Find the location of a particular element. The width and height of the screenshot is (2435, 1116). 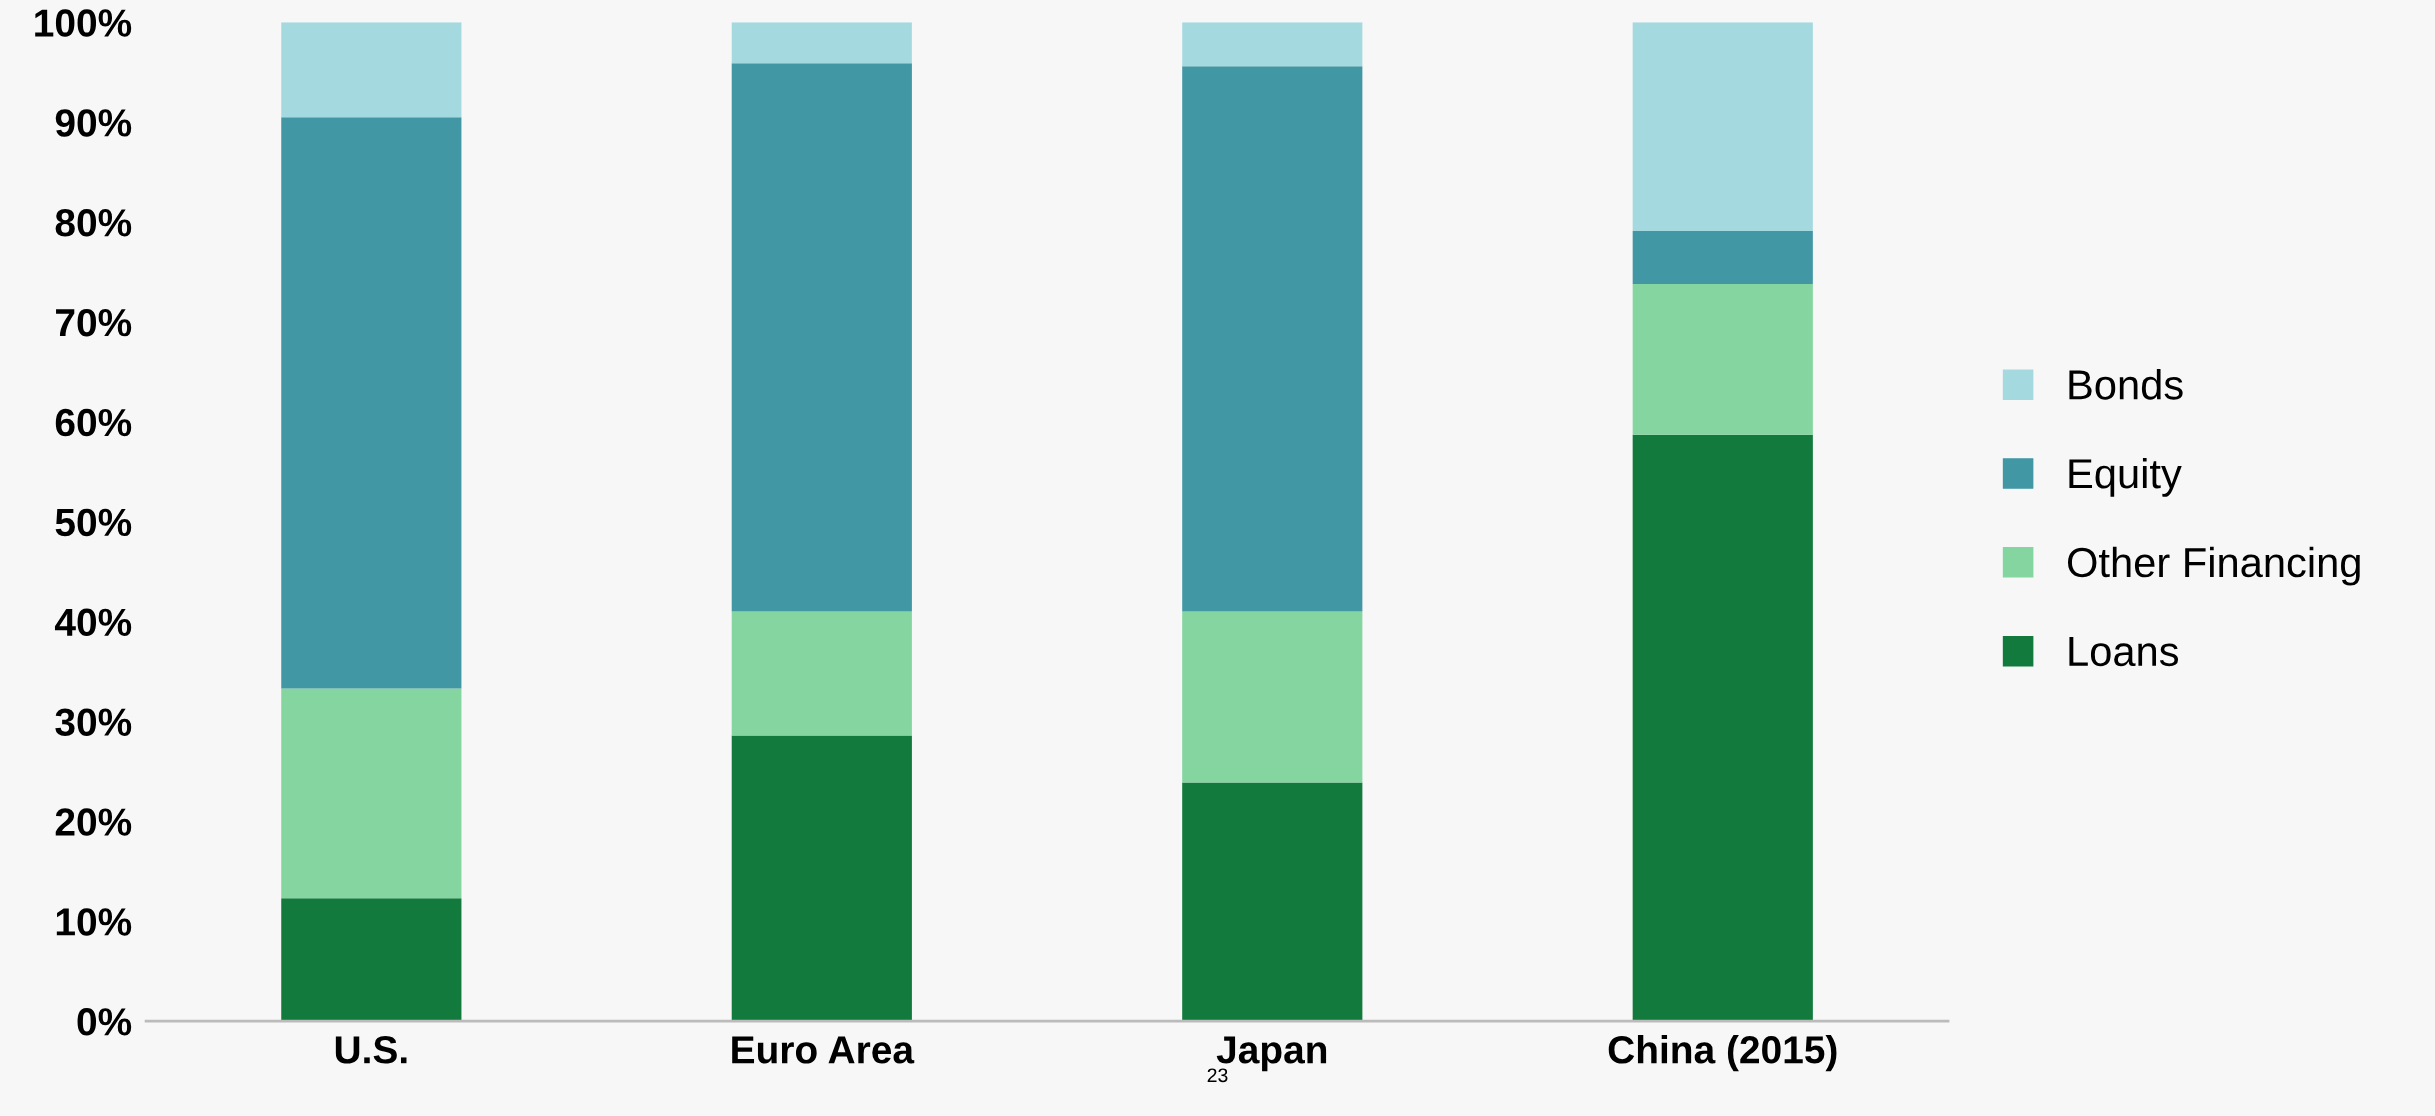

y-tick-label: 0% is located at coordinates (104, 1022).